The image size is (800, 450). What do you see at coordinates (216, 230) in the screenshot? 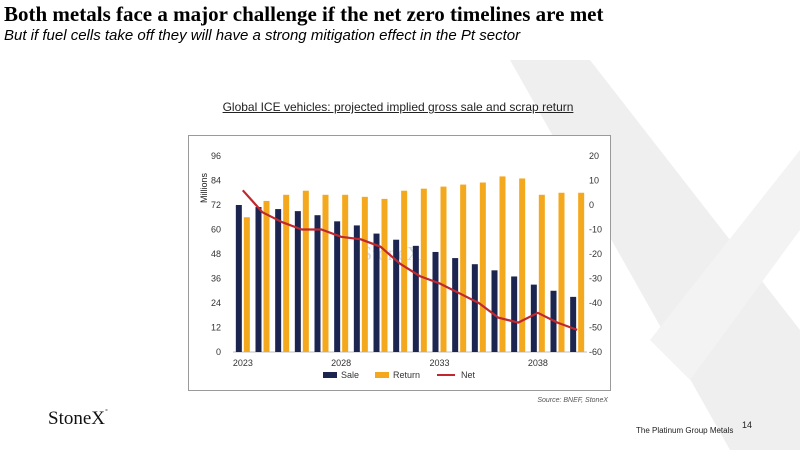
I see `y-tick-label: 60` at bounding box center [216, 230].